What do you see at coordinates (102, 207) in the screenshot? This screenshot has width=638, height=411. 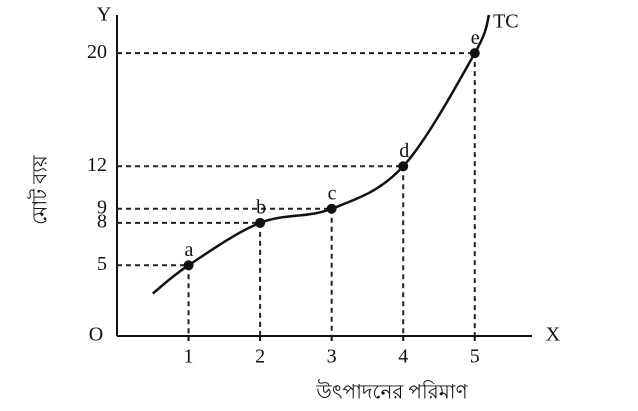 I see `y-tick-label: 9` at bounding box center [102, 207].